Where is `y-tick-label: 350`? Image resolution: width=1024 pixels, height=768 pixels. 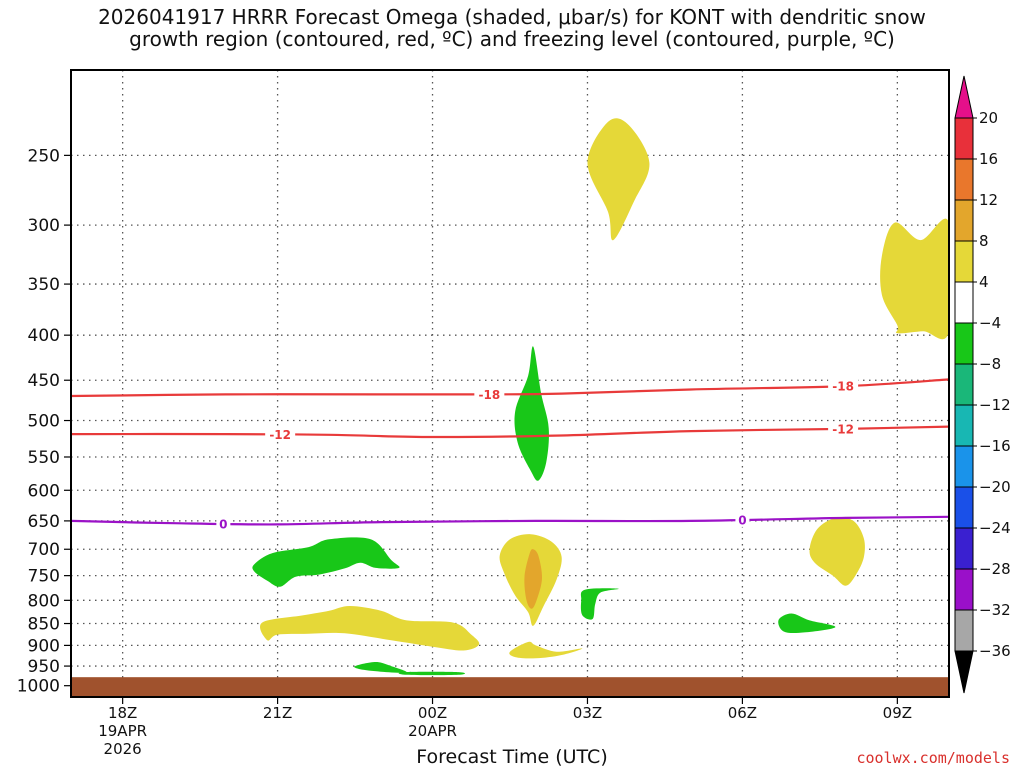
y-tick-label: 350 is located at coordinates (44, 285).